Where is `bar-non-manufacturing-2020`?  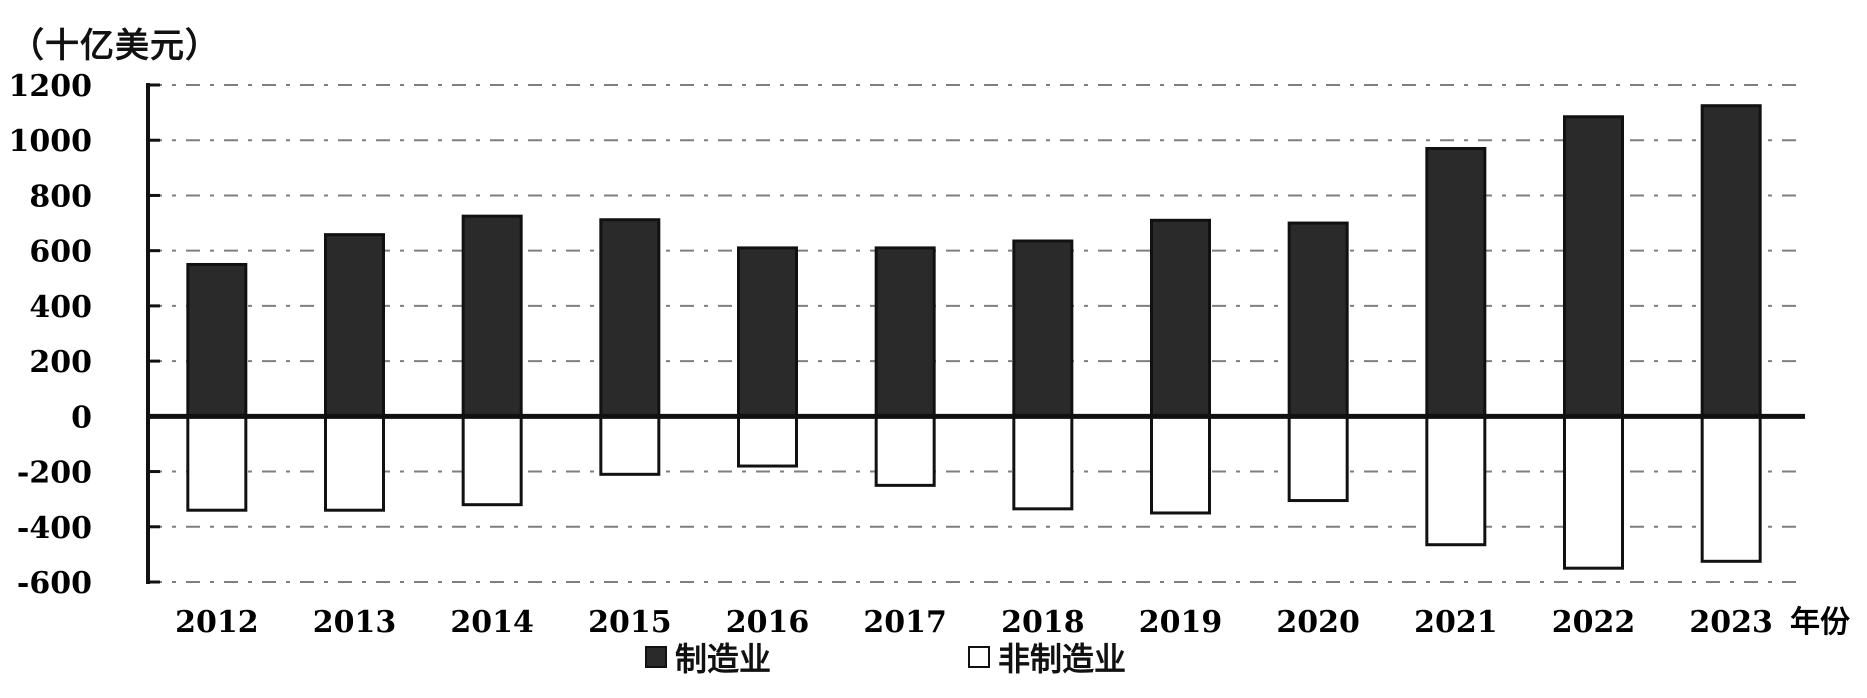 bar-non-manufacturing-2020 is located at coordinates (1318, 458).